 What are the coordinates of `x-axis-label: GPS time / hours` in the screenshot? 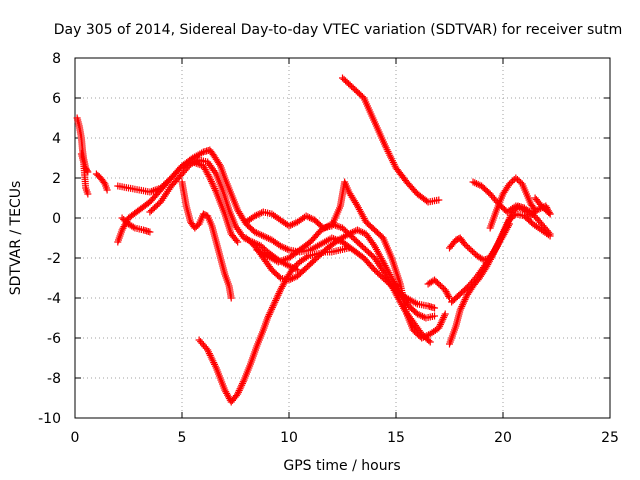 It's located at (341, 466).